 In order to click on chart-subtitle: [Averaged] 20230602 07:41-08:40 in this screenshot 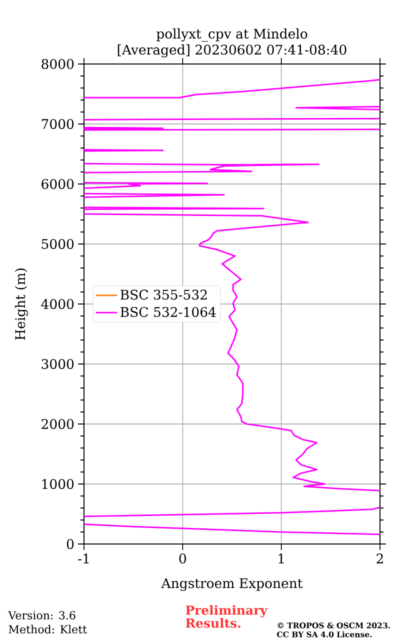, I will do `click(232, 51)`.